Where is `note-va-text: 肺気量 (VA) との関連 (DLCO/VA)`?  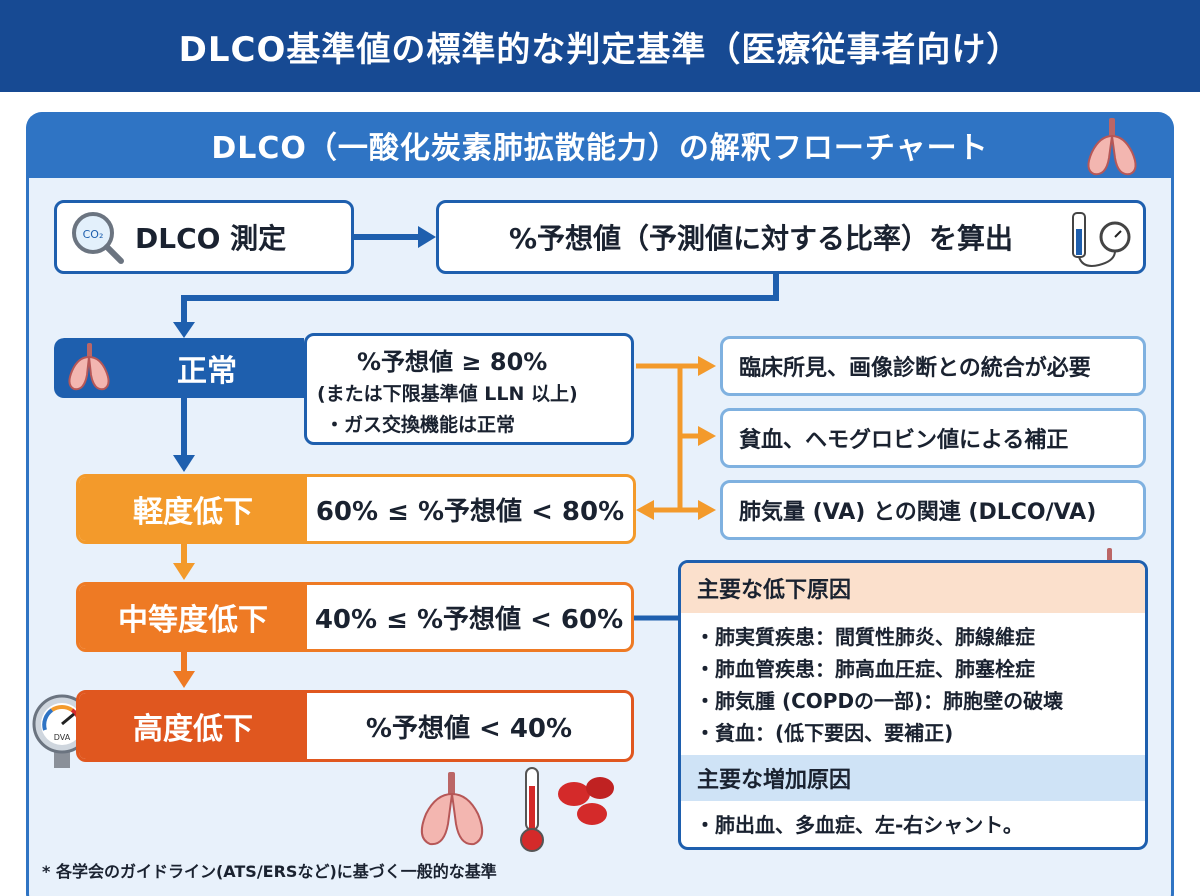 note-va-text: 肺気量 (VA) との関連 (DLCO/VA) is located at coordinates (918, 512).